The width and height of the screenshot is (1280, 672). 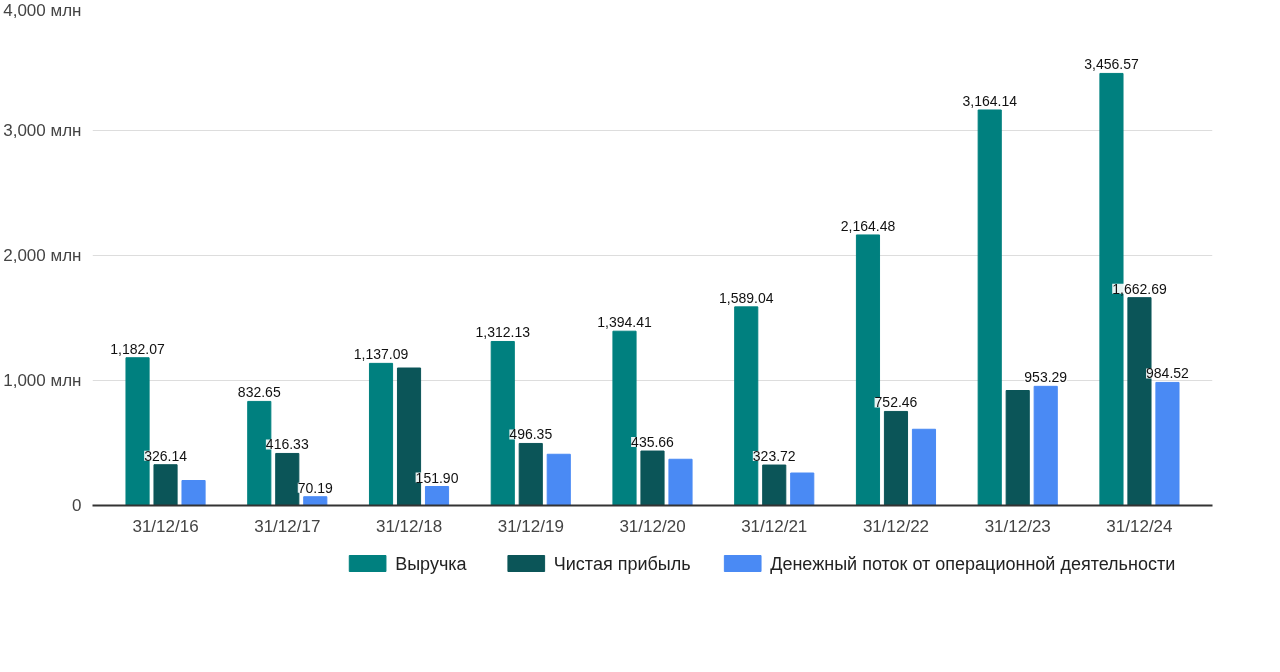 What do you see at coordinates (652, 526) in the screenshot?
I see `x-tick-label: 31/12/20` at bounding box center [652, 526].